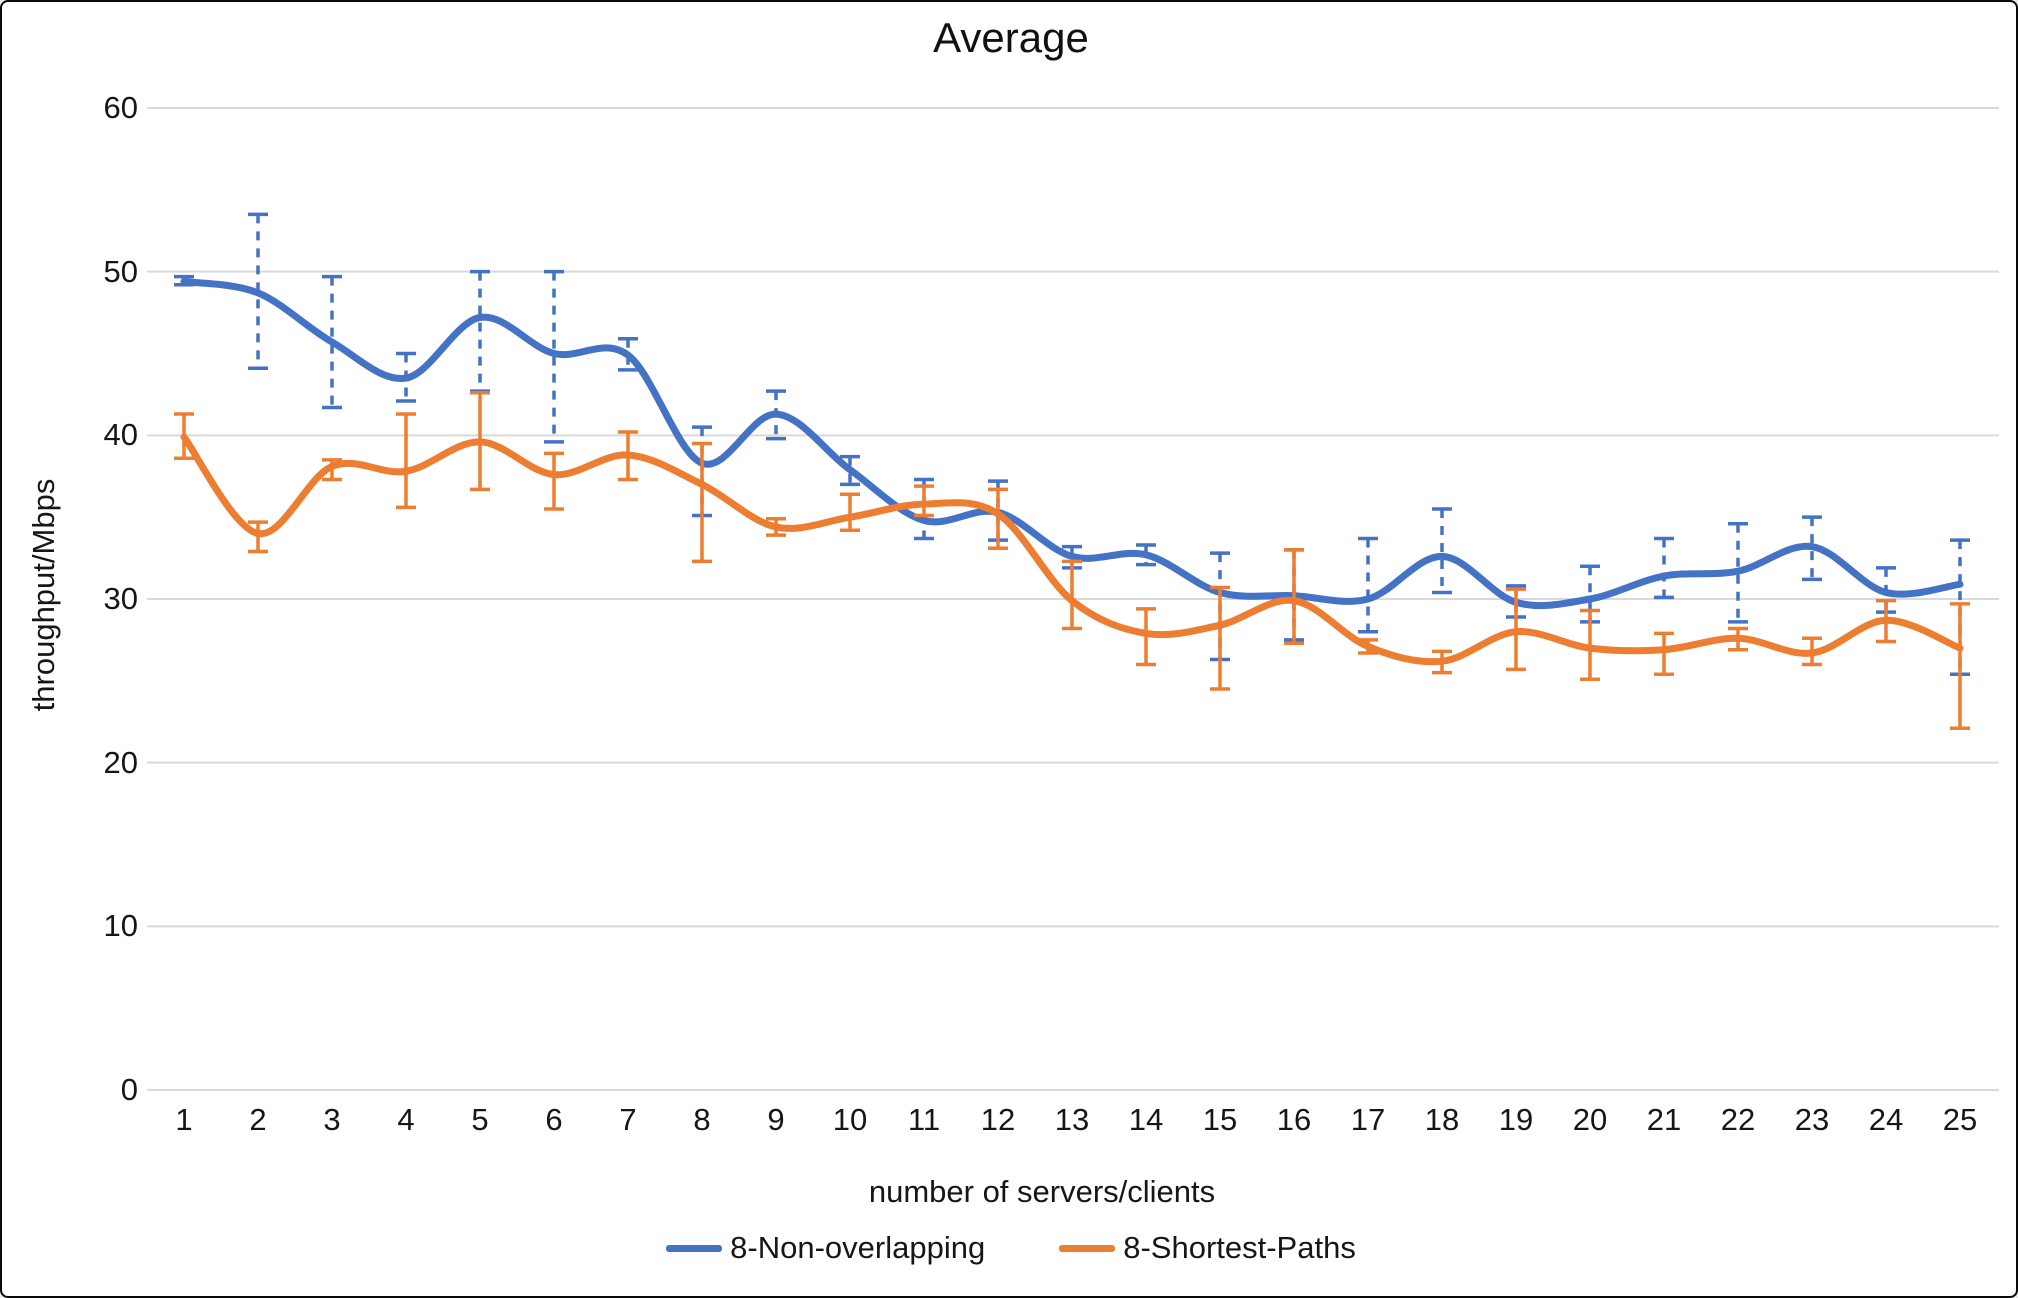 The image size is (2018, 1298). Describe the element at coordinates (1087, 1248) in the screenshot. I see `legend-line-swatch-orange` at that location.